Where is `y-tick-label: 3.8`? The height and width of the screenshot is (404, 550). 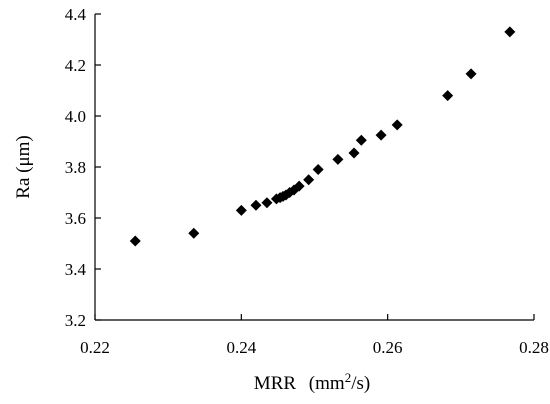
y-tick-label: 3.8 is located at coordinates (75, 167).